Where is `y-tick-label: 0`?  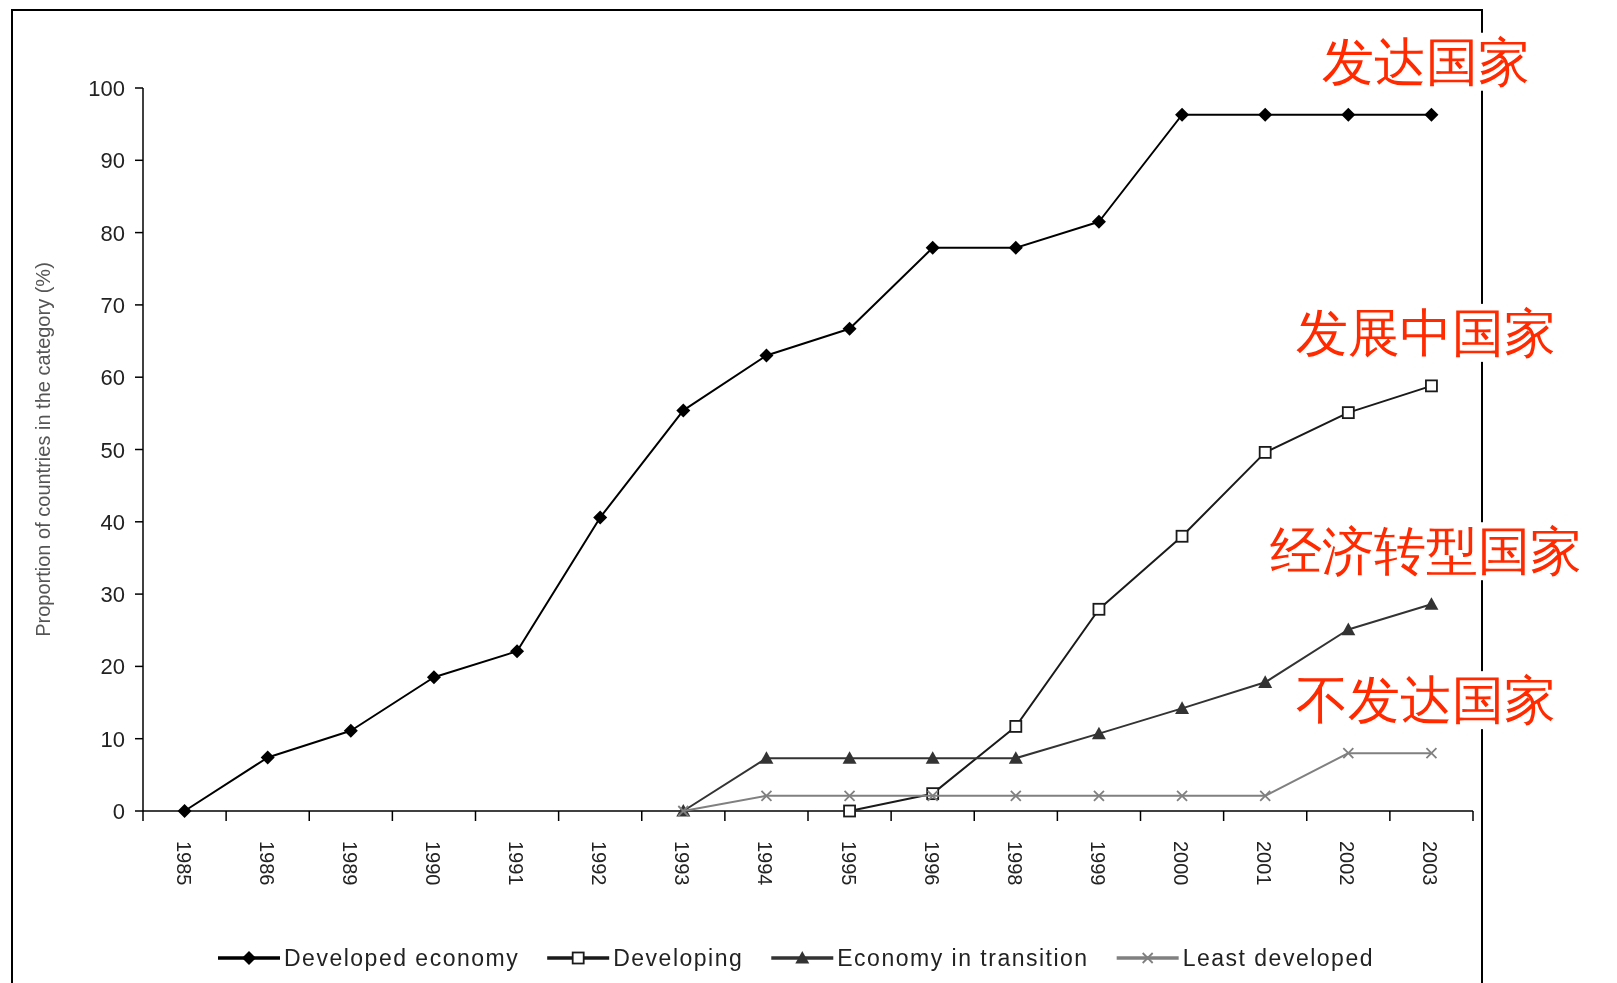 y-tick-label: 0 is located at coordinates (118, 811).